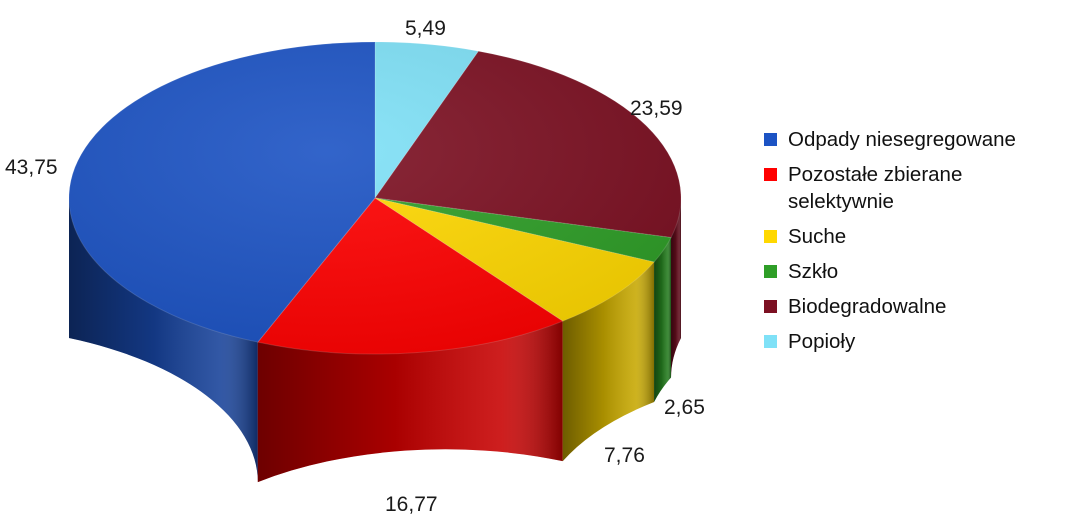 The width and height of the screenshot is (1076, 521). I want to click on legend-label: Szkło, so click(813, 271).